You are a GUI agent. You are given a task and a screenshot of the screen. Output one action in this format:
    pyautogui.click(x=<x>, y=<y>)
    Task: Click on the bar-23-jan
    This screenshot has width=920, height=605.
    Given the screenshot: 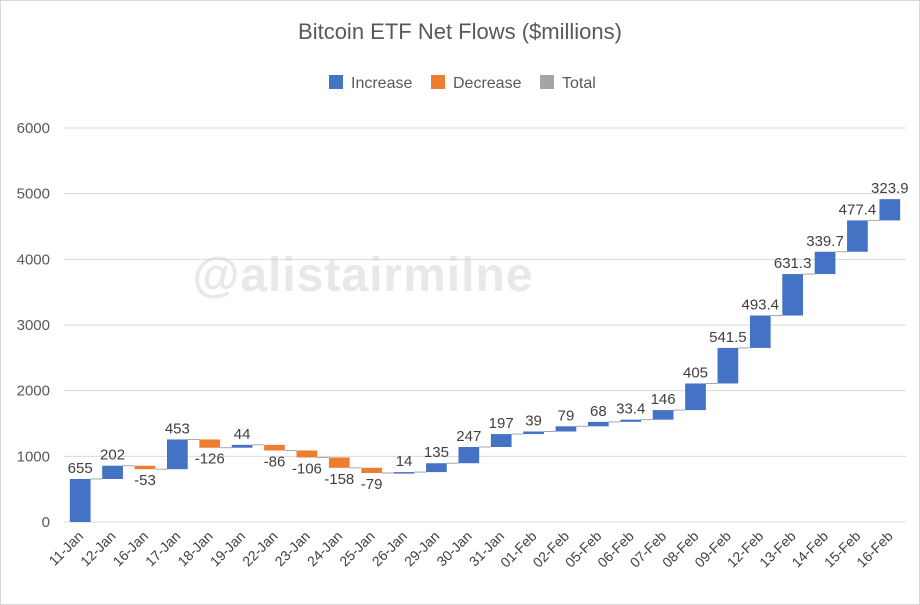 What is the action you would take?
    pyautogui.click(x=307, y=454)
    